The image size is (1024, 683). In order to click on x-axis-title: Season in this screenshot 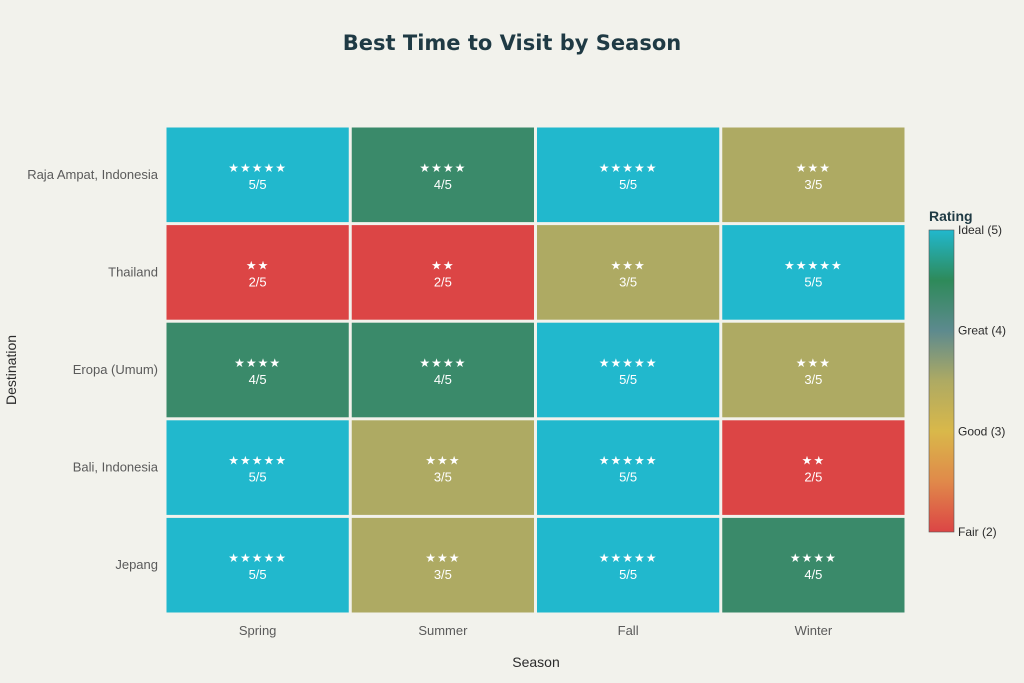, I will do `click(535, 662)`.